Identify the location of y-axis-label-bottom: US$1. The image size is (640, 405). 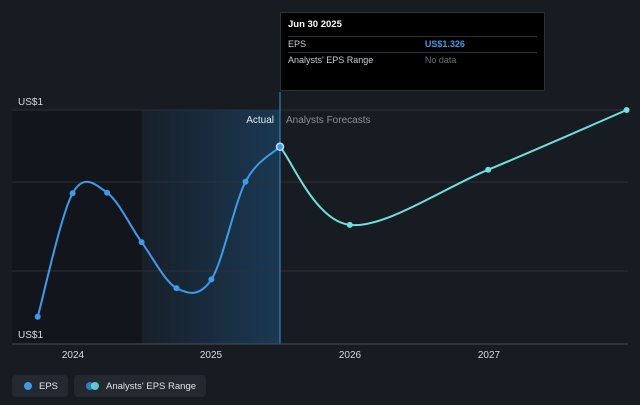
(30, 335).